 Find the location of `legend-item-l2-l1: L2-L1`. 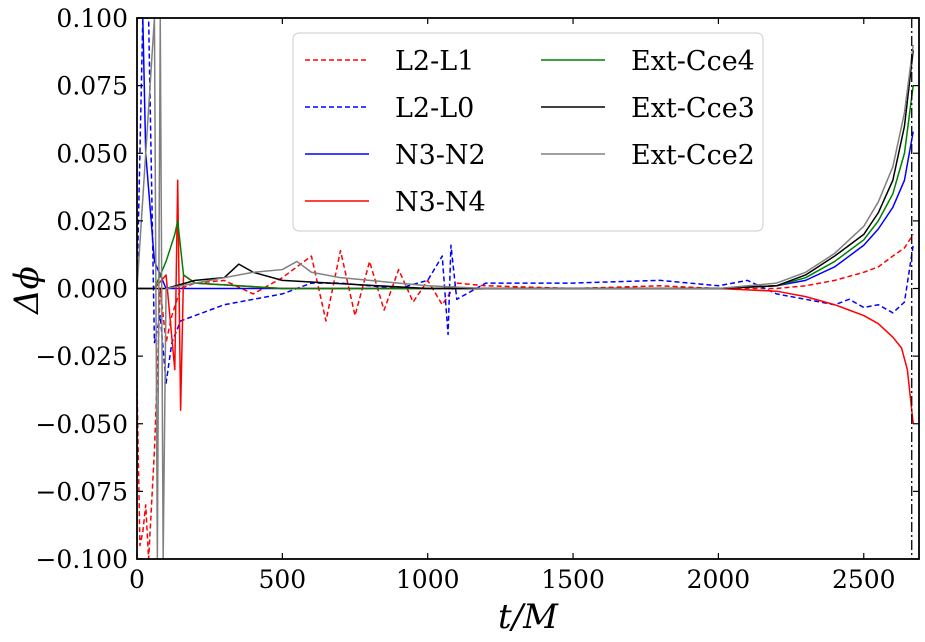

legend-item-l2-l1: L2-L1 is located at coordinates (389, 61).